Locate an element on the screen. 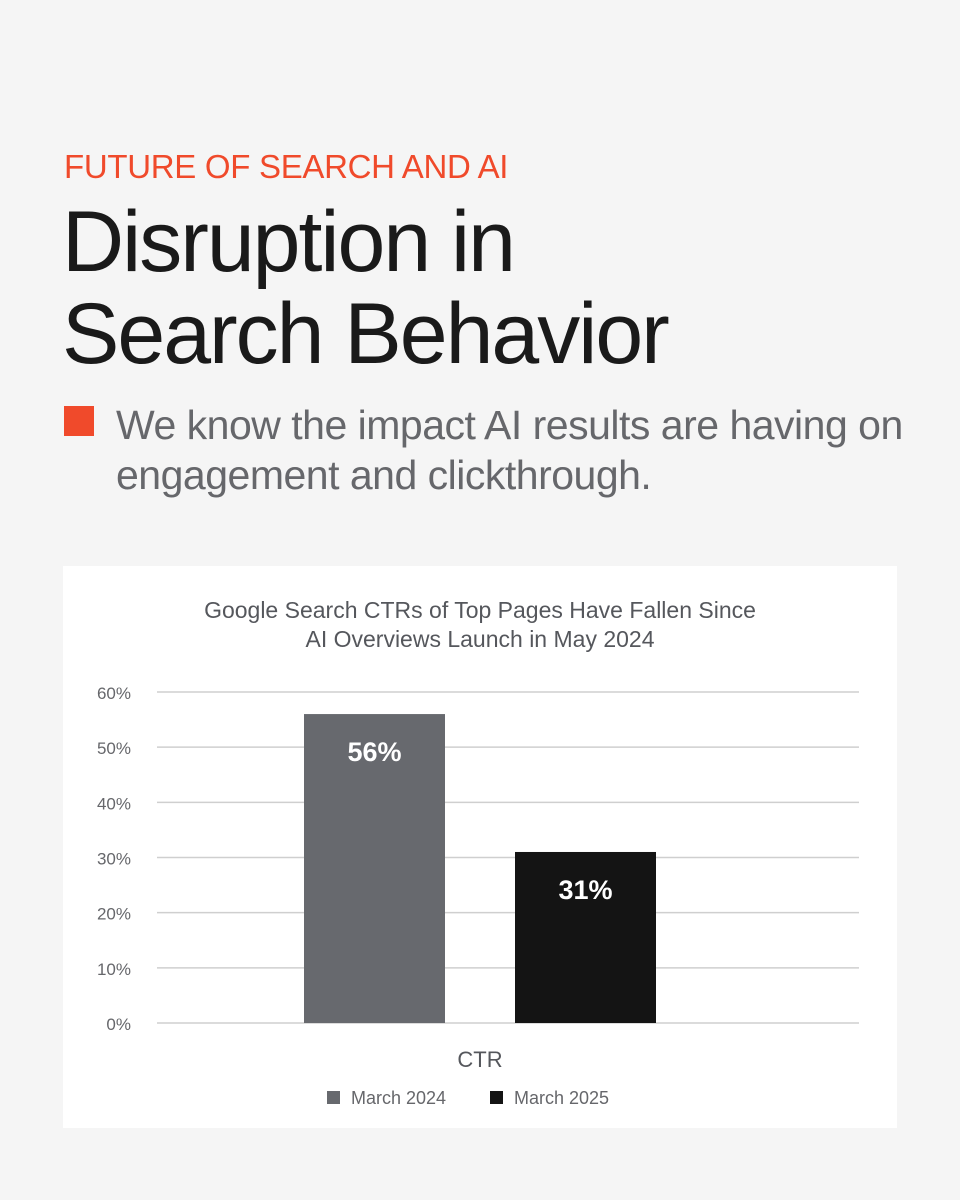 This screenshot has width=960, height=1200. page-title-line-2: Search Behavior is located at coordinates (366, 334).